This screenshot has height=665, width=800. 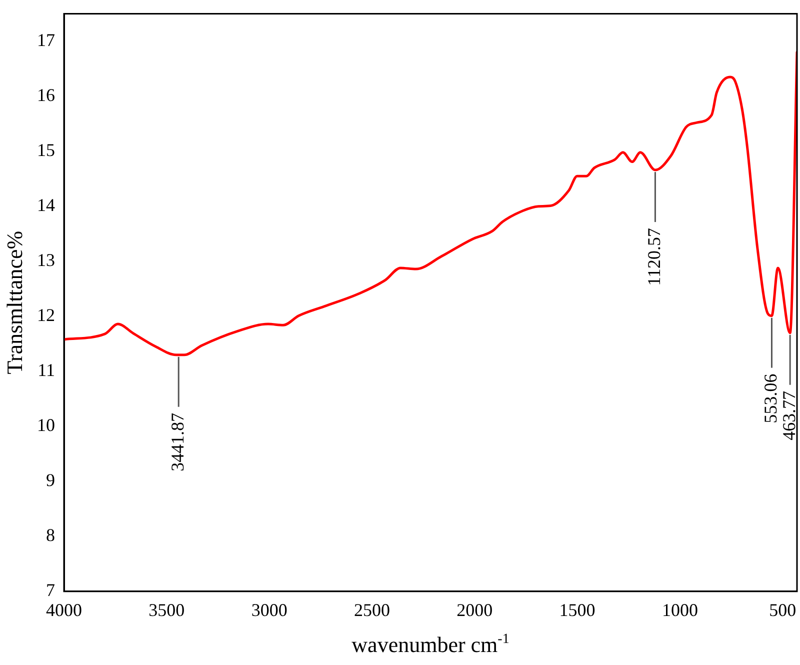 I want to click on x-tick-label: 2000, so click(x=474, y=610).